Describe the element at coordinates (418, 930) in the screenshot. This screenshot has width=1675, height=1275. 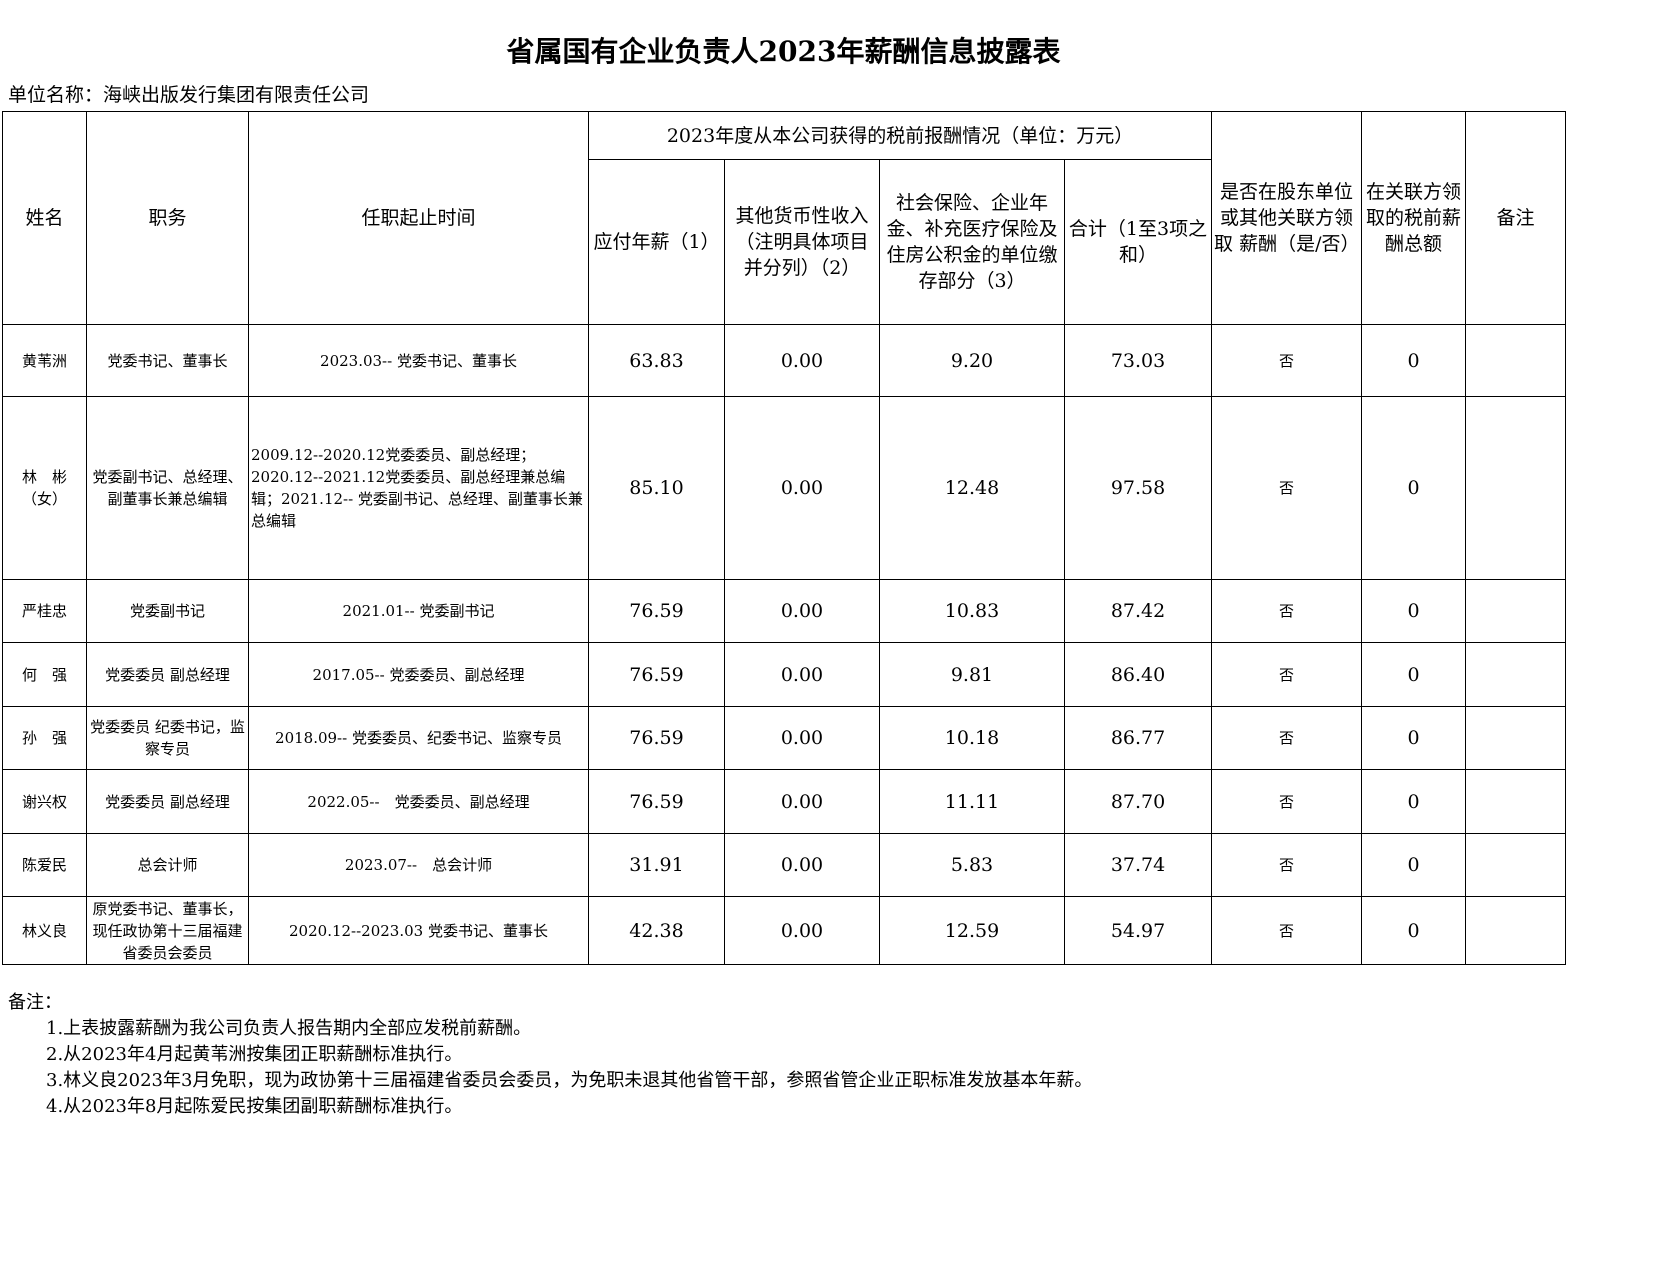
I see `cell-tenure: 2020.12--2023.03 党委书记、董事长` at that location.